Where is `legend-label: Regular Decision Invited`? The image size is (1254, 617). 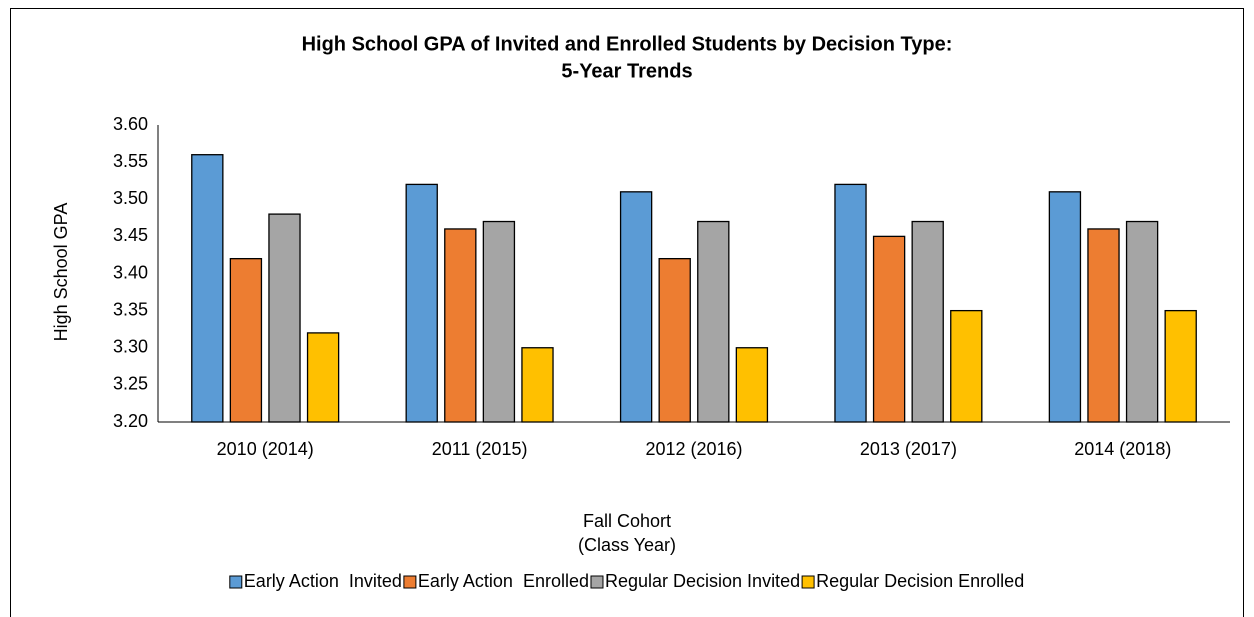 legend-label: Regular Decision Invited is located at coordinates (702, 581).